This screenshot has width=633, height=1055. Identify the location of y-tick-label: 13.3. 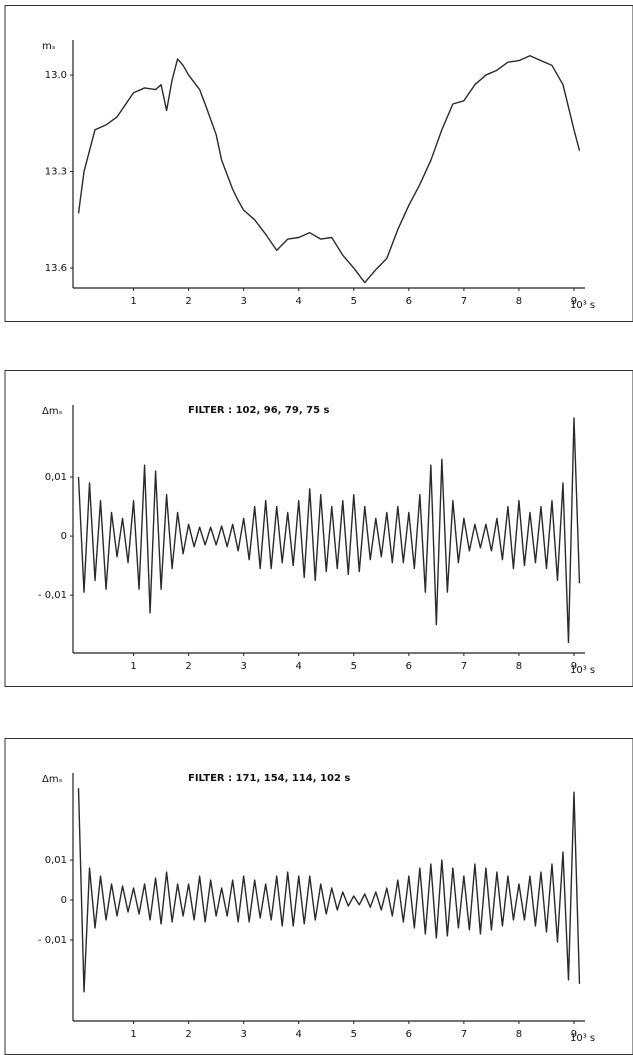
(56, 172).